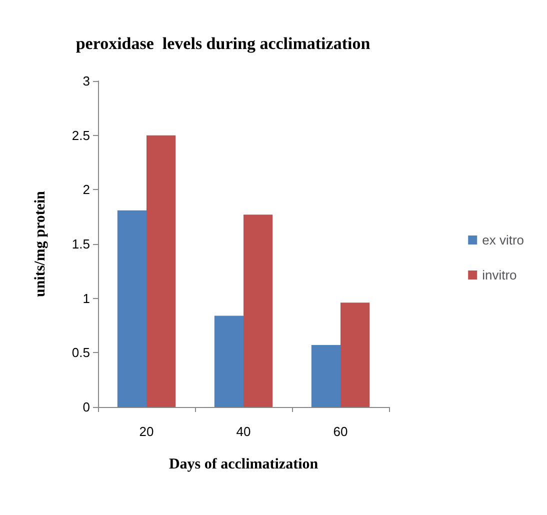  I want to click on y-tick-label: 2.5, so click(81, 135).